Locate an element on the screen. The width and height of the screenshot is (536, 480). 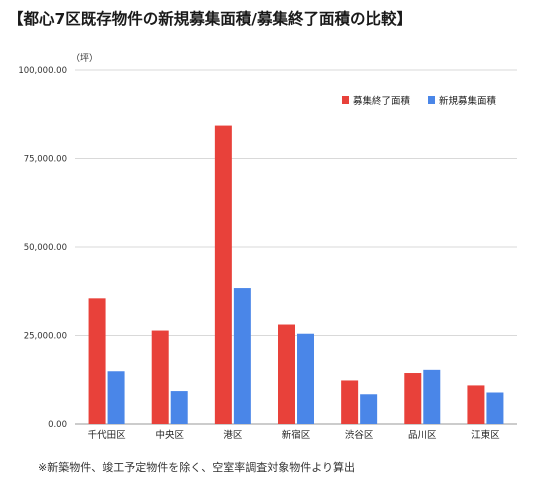
y-tick-label: 50,000.00 is located at coordinates (45, 248).